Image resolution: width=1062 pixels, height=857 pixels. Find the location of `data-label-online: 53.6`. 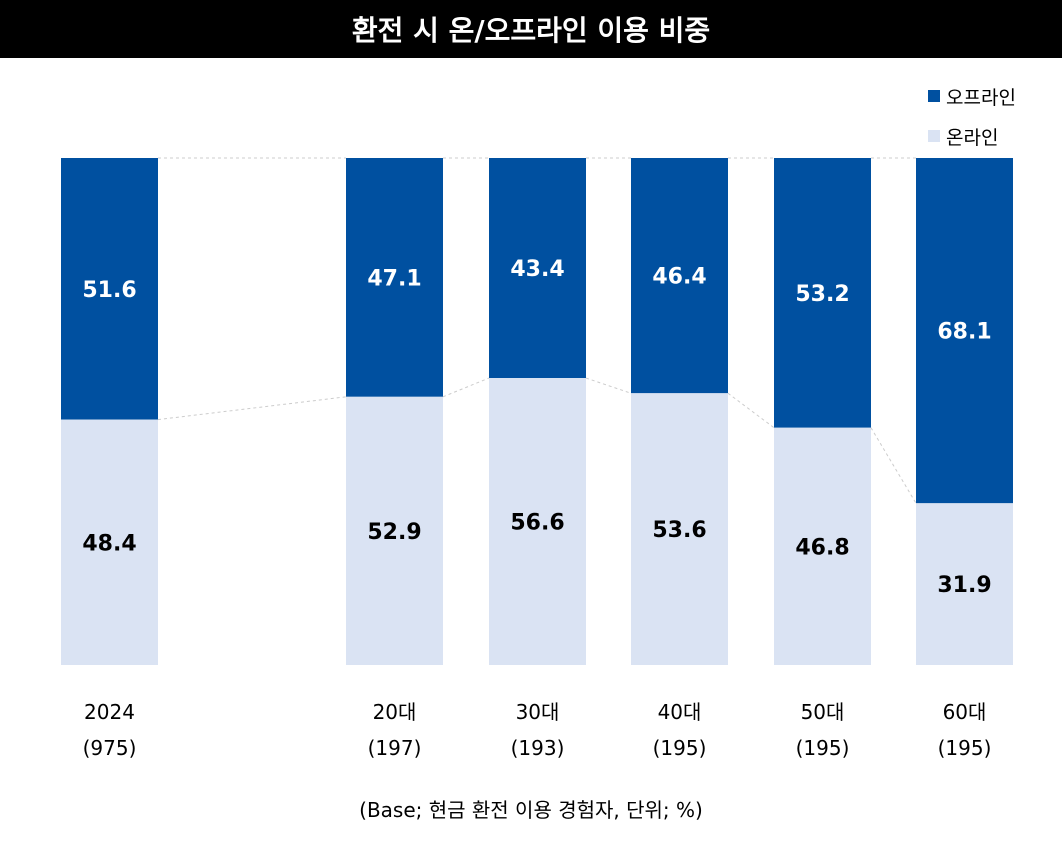

data-label-online: 53.6 is located at coordinates (679, 530).